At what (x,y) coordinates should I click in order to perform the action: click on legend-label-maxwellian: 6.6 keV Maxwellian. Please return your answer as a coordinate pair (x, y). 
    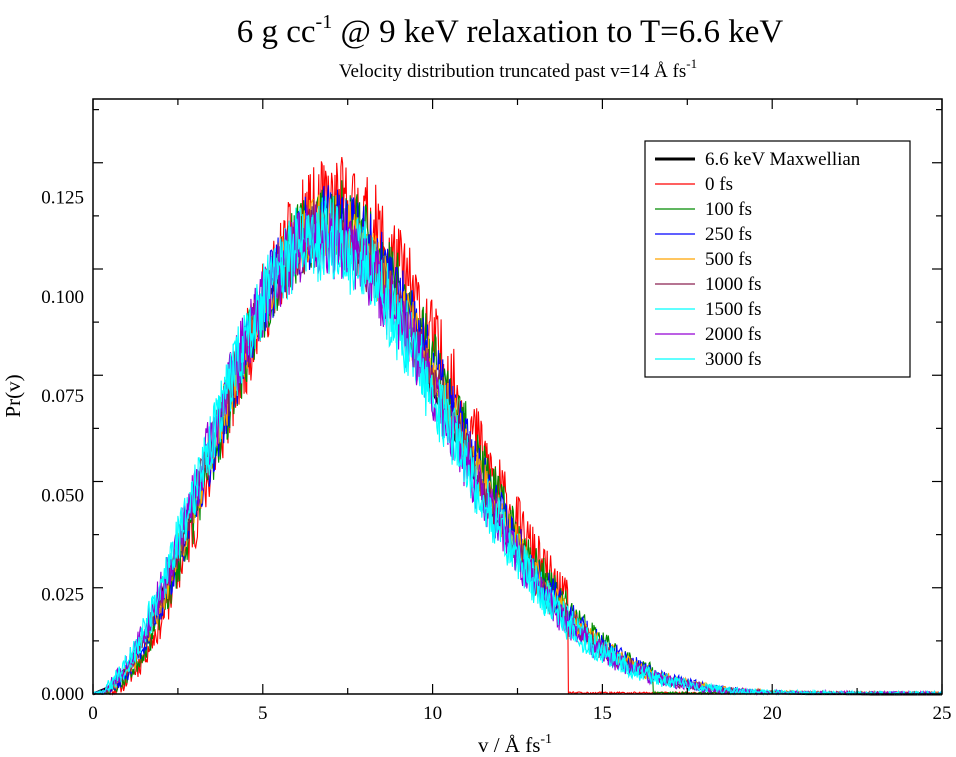
    Looking at the image, I should click on (783, 159).